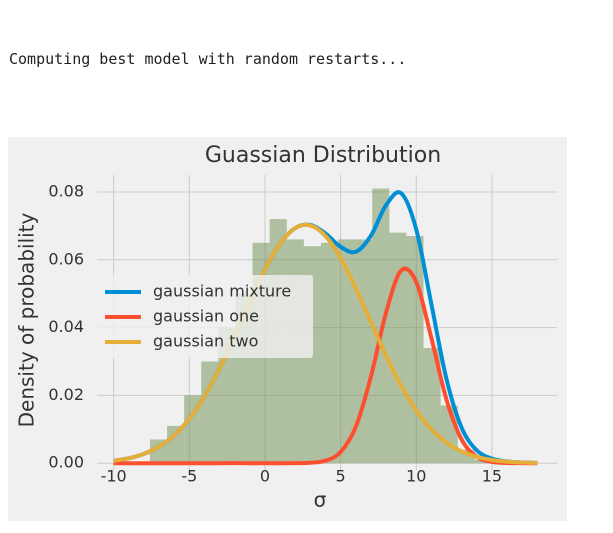 This screenshot has height=533, width=613. I want to click on x-axis-label: σ, so click(320, 500).